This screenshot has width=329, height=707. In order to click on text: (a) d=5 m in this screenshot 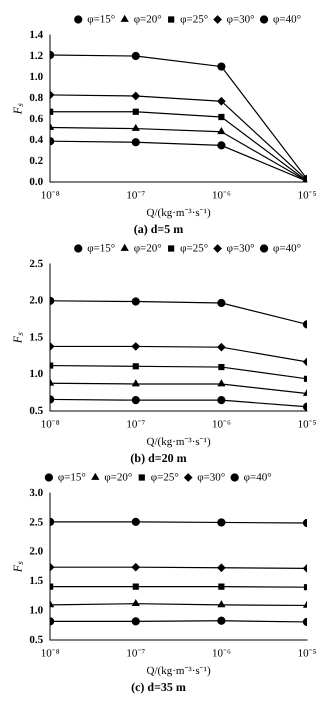, I will do `click(159, 229)`.